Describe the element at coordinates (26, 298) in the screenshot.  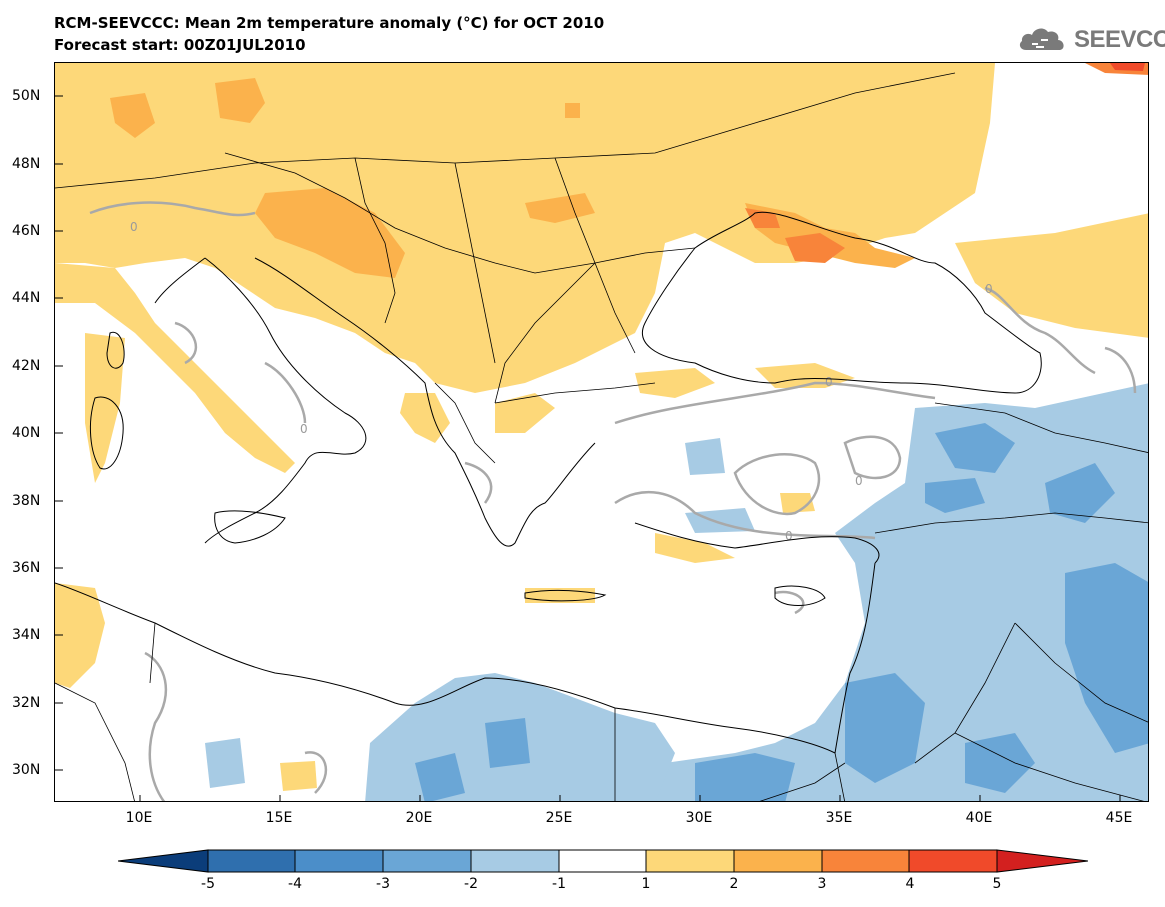
I see `lat-label: 44N` at that location.